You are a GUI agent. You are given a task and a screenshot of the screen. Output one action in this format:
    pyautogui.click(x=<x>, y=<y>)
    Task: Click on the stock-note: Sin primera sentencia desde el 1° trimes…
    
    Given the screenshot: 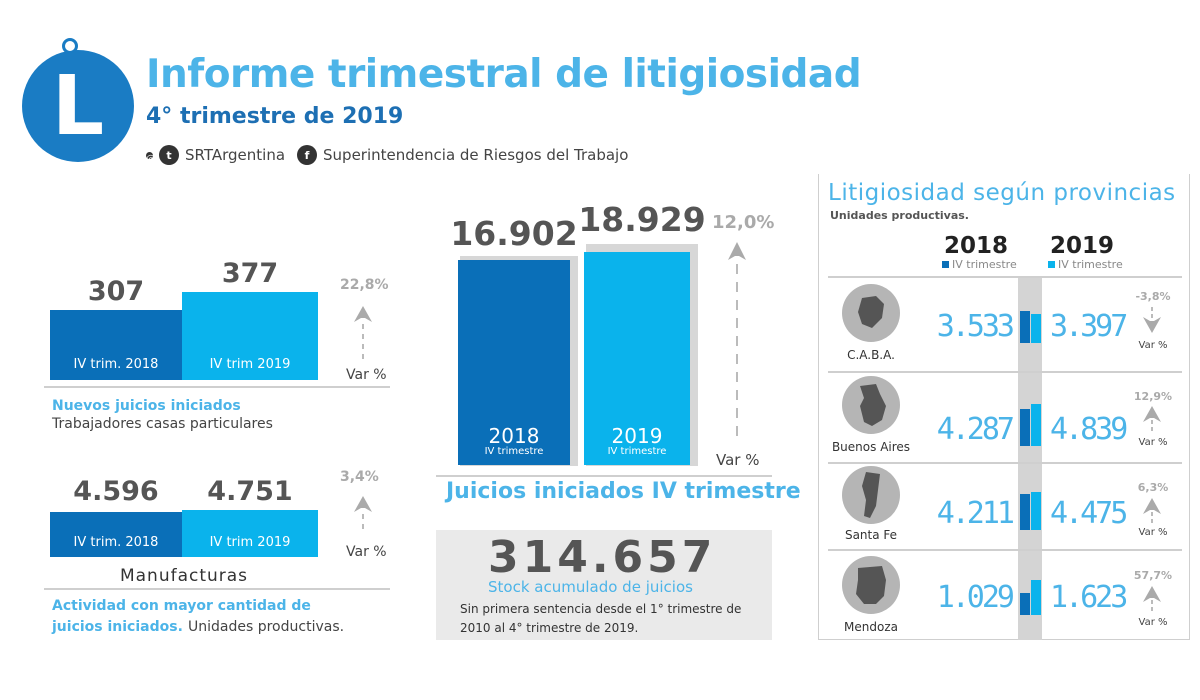 What is the action you would take?
    pyautogui.click(x=601, y=618)
    